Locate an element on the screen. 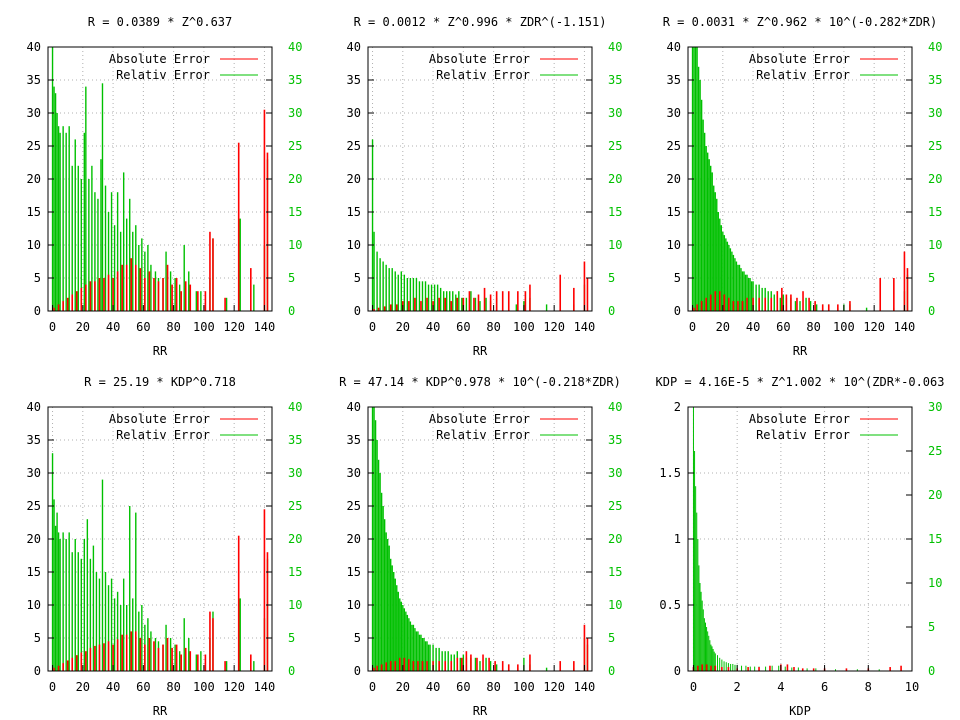  y2-tick-label: 15 is located at coordinates (615, 212).